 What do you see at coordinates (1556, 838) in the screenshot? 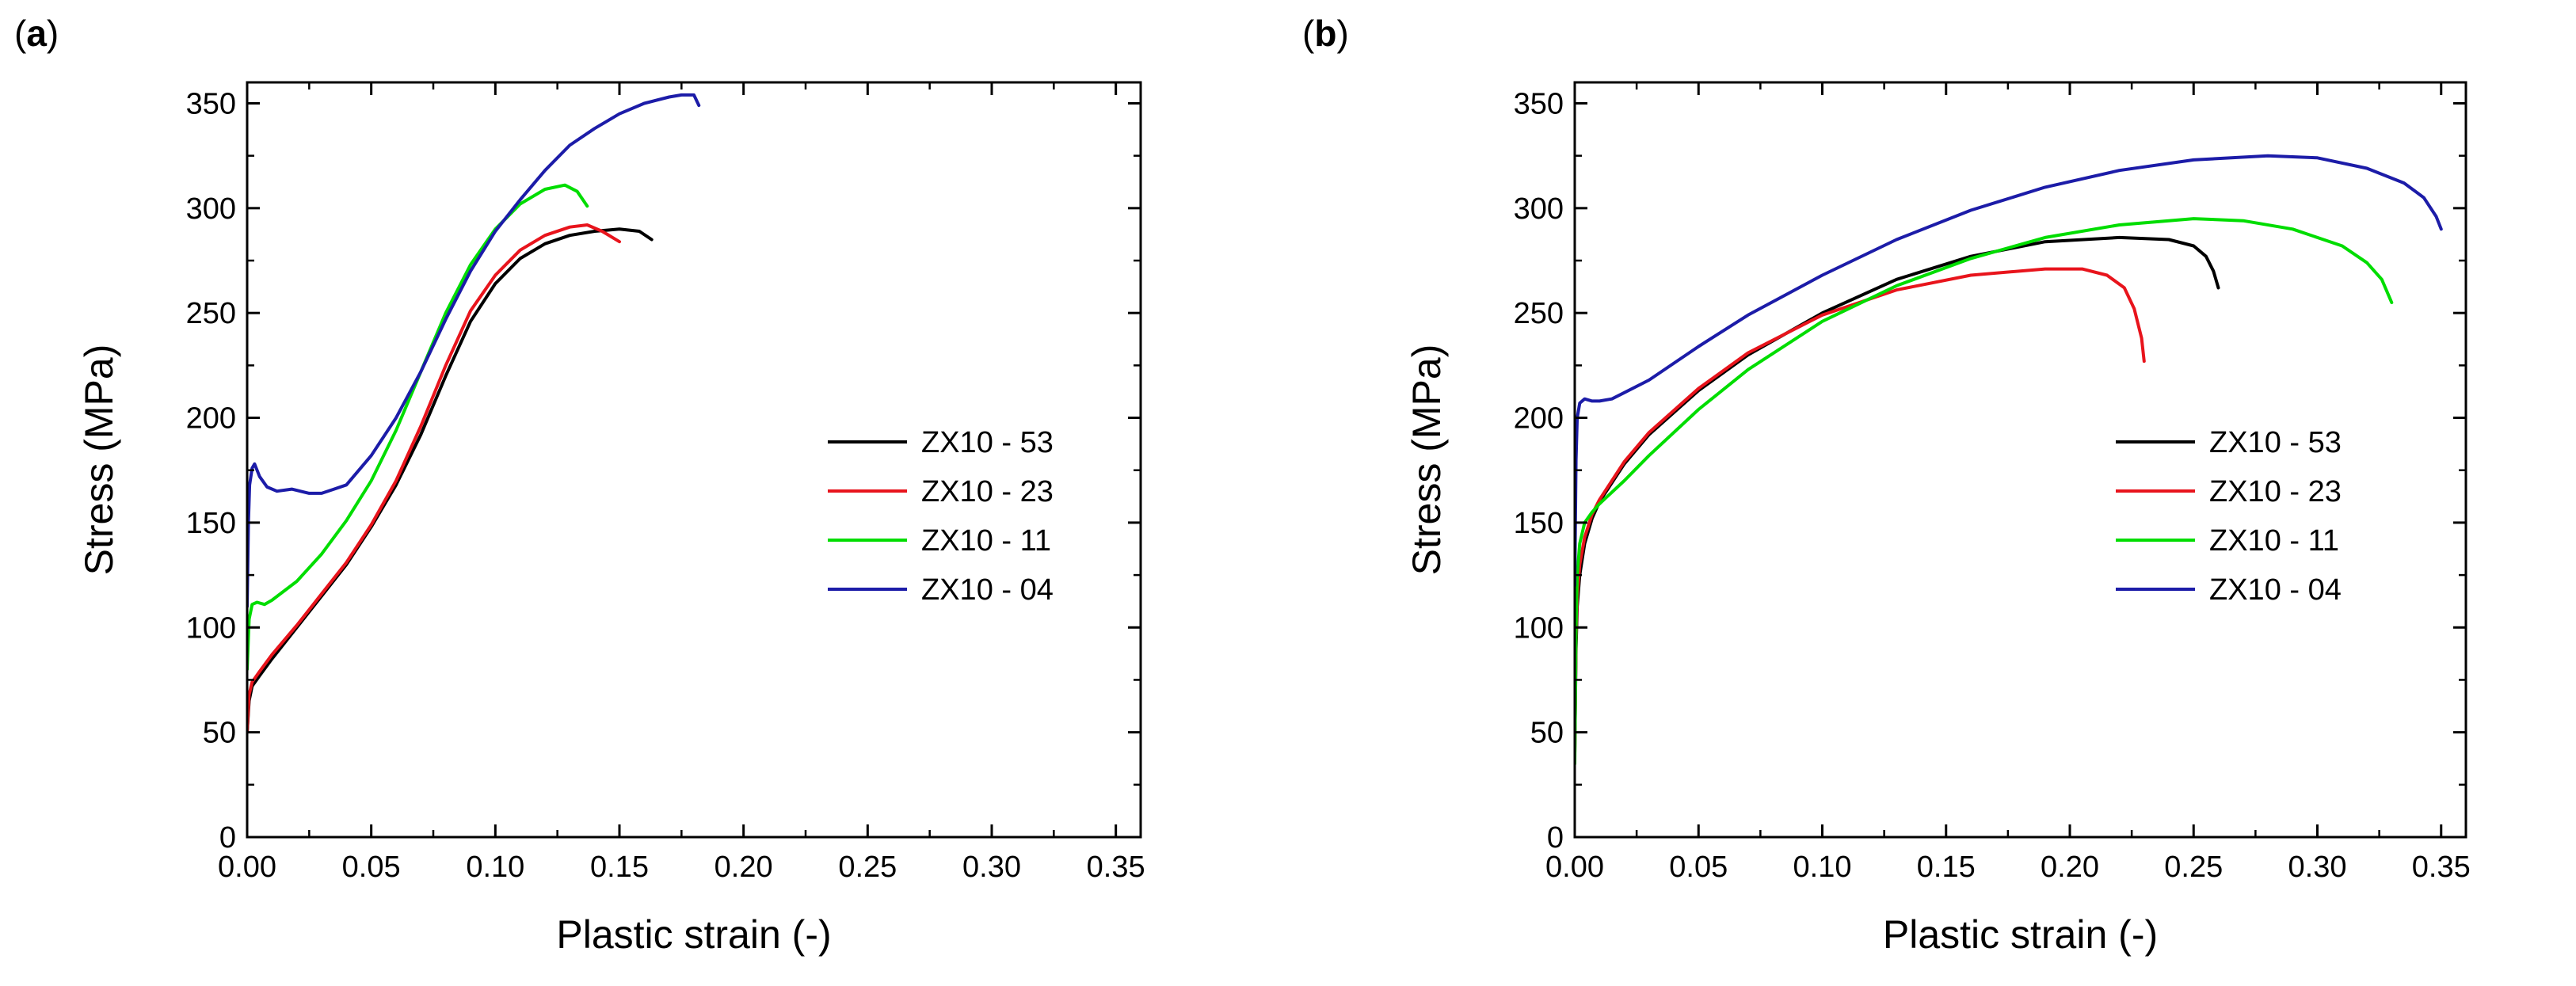
I see `y-tick-label-b: 0` at bounding box center [1556, 838].